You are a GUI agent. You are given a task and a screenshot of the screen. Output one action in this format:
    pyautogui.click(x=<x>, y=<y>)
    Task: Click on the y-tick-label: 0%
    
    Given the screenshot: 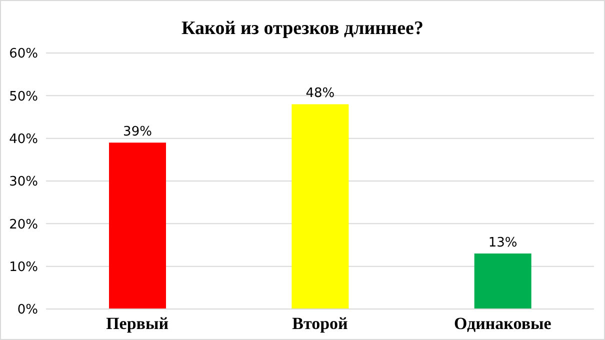 What is the action you would take?
    pyautogui.click(x=27, y=310)
    